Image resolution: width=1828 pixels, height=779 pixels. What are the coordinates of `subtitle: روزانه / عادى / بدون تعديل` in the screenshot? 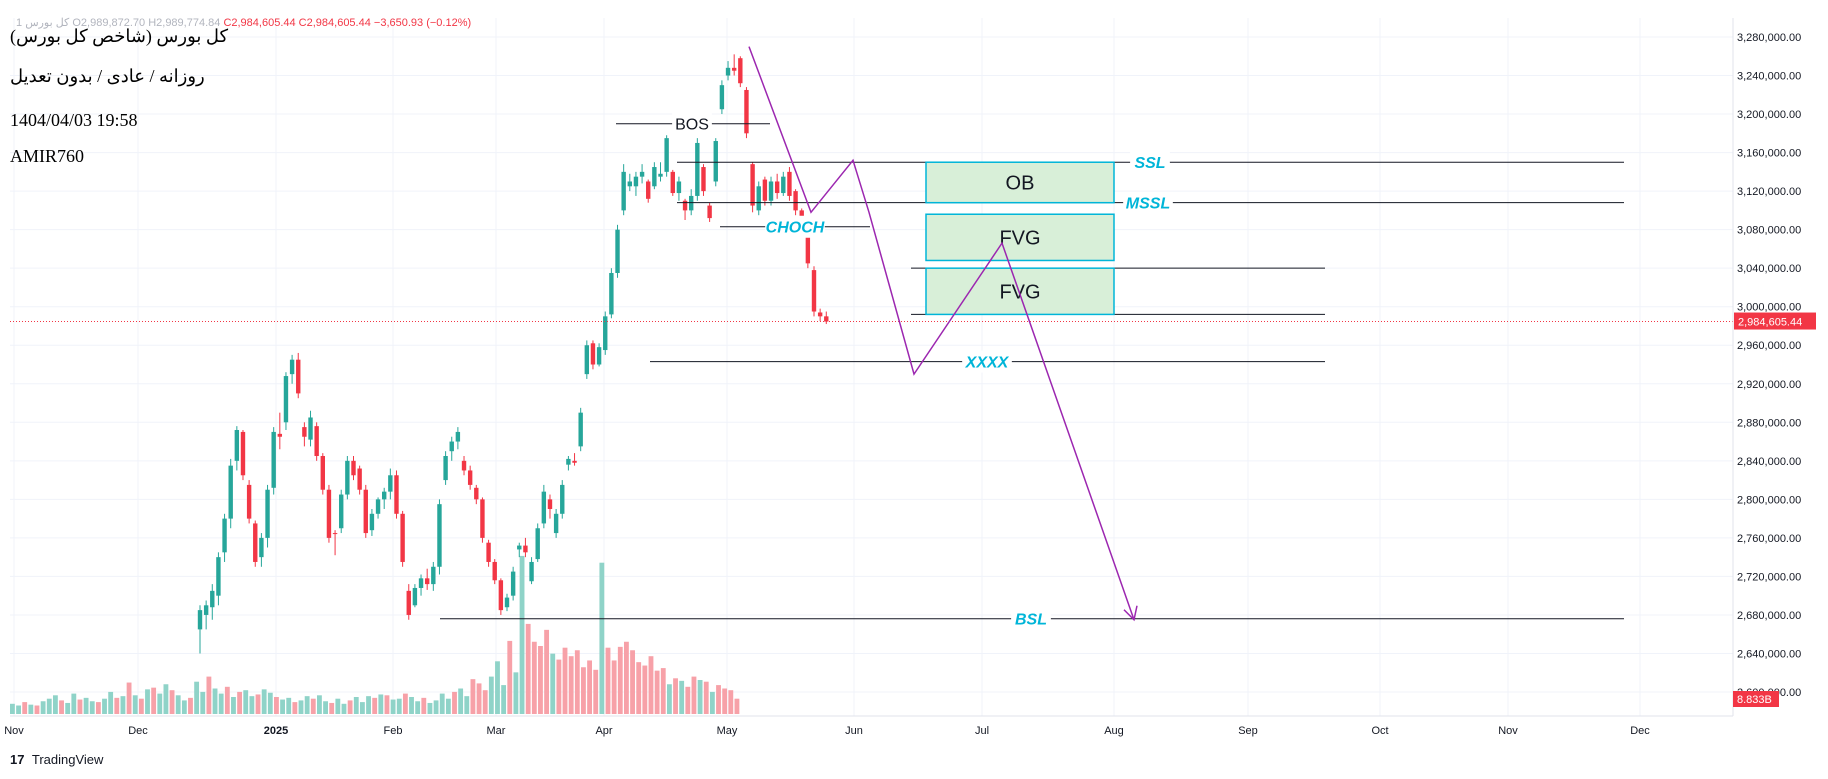 It's located at (107, 76).